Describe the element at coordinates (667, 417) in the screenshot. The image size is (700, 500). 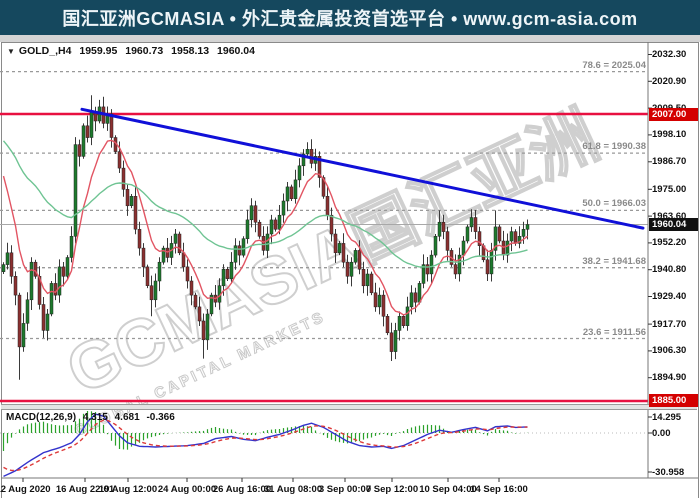
I see `macd-axis-label: 14.295` at that location.